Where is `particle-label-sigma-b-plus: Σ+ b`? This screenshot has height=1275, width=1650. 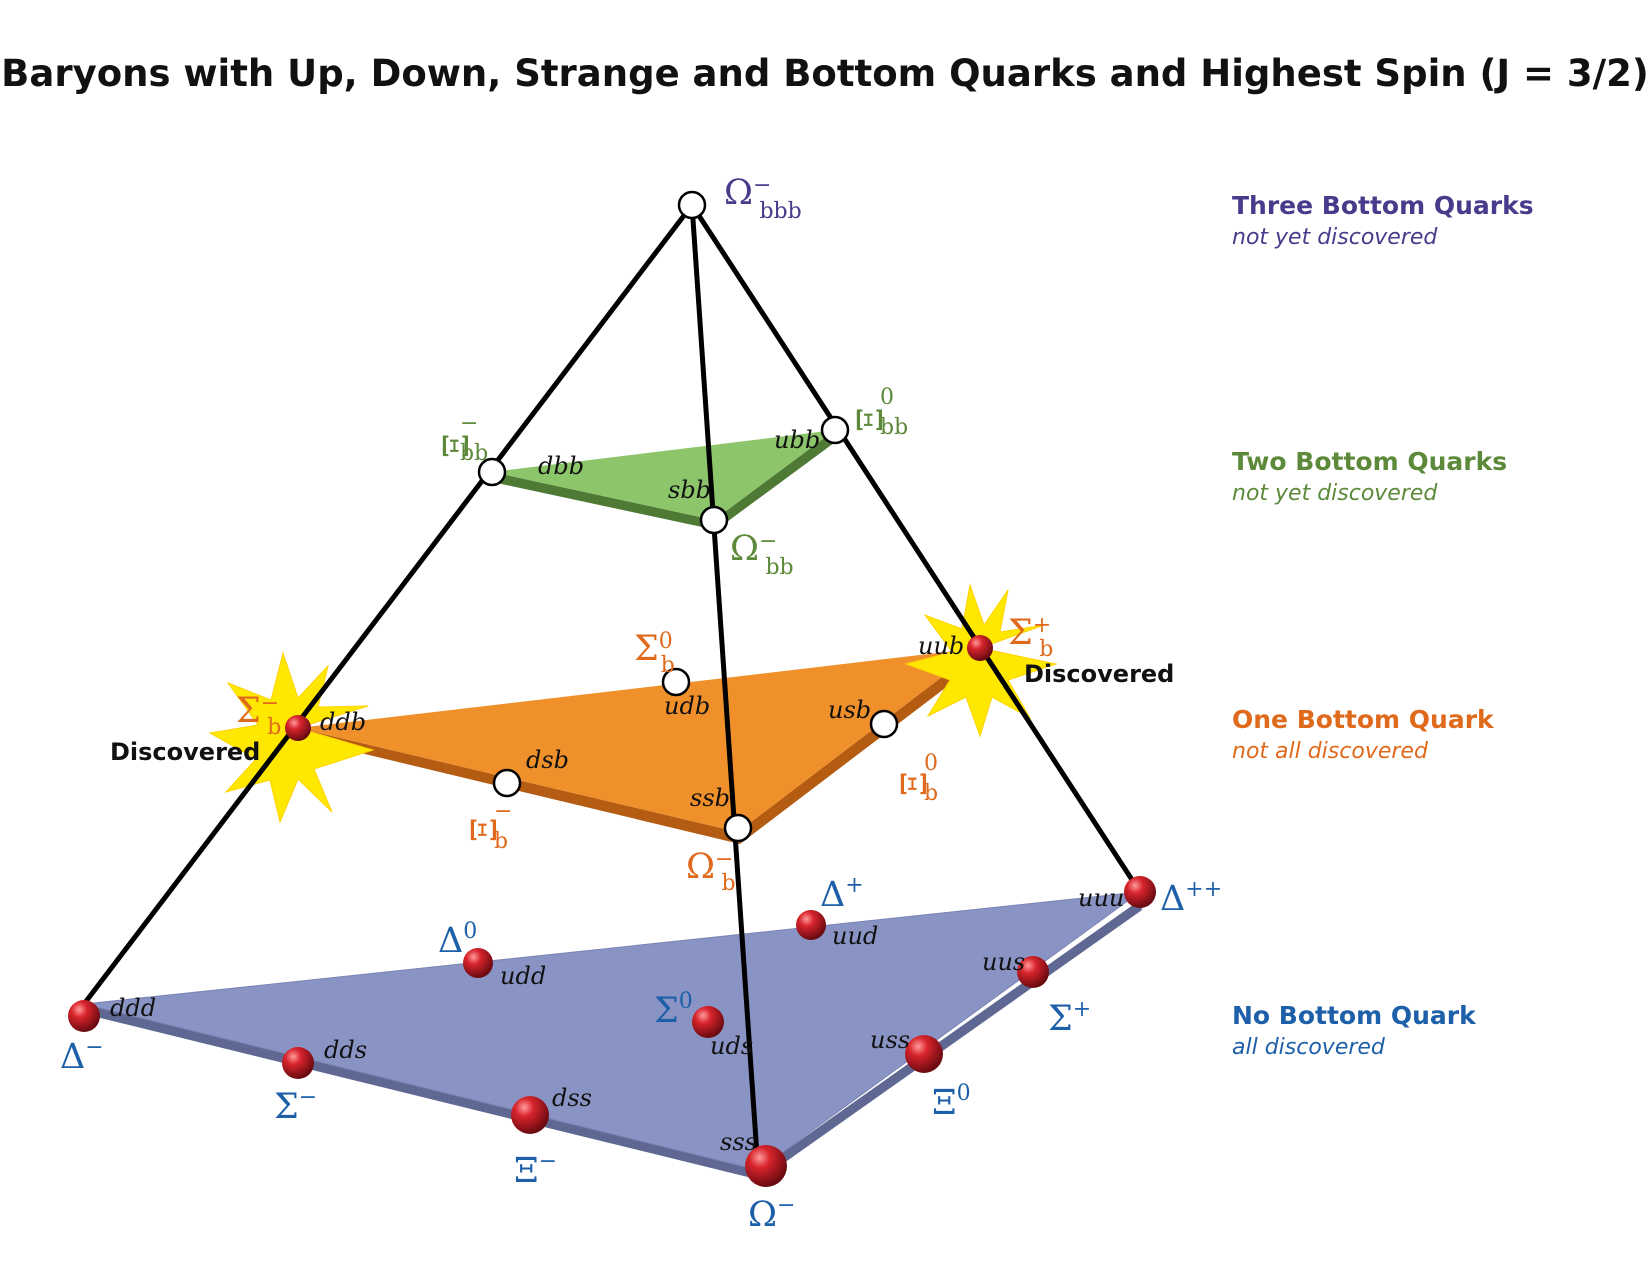
particle-label-sigma-b-plus: Σ+ b is located at coordinates (1030, 637).